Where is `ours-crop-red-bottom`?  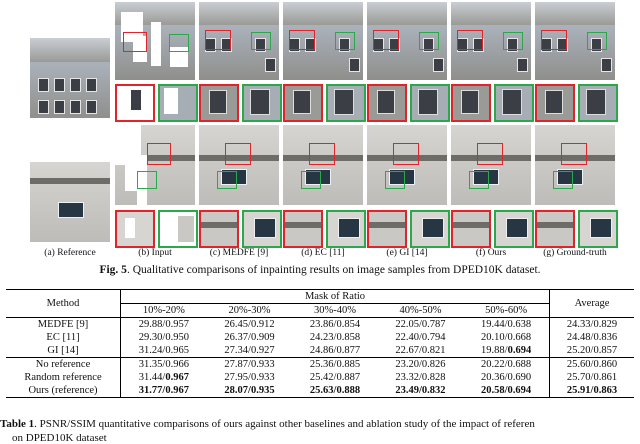 ours-crop-red-bottom is located at coordinates (471, 229).